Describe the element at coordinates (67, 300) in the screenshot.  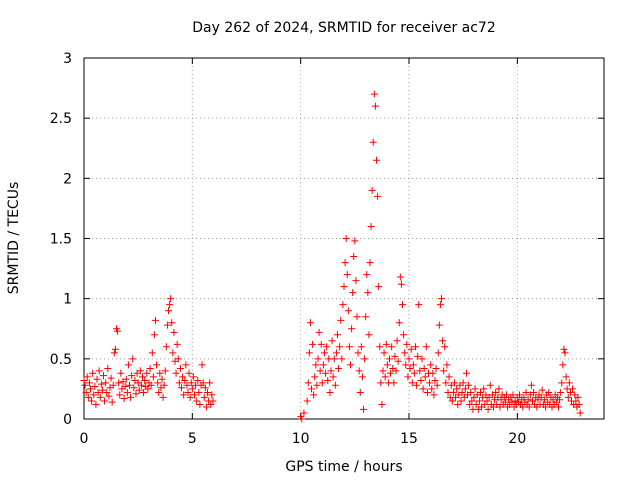
I see `y-tick-label: 1` at that location.